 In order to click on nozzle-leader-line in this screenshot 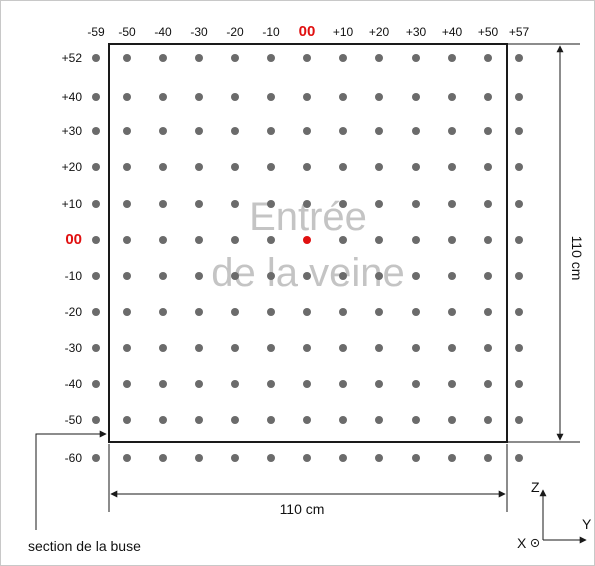, I will do `click(71, 480)`.